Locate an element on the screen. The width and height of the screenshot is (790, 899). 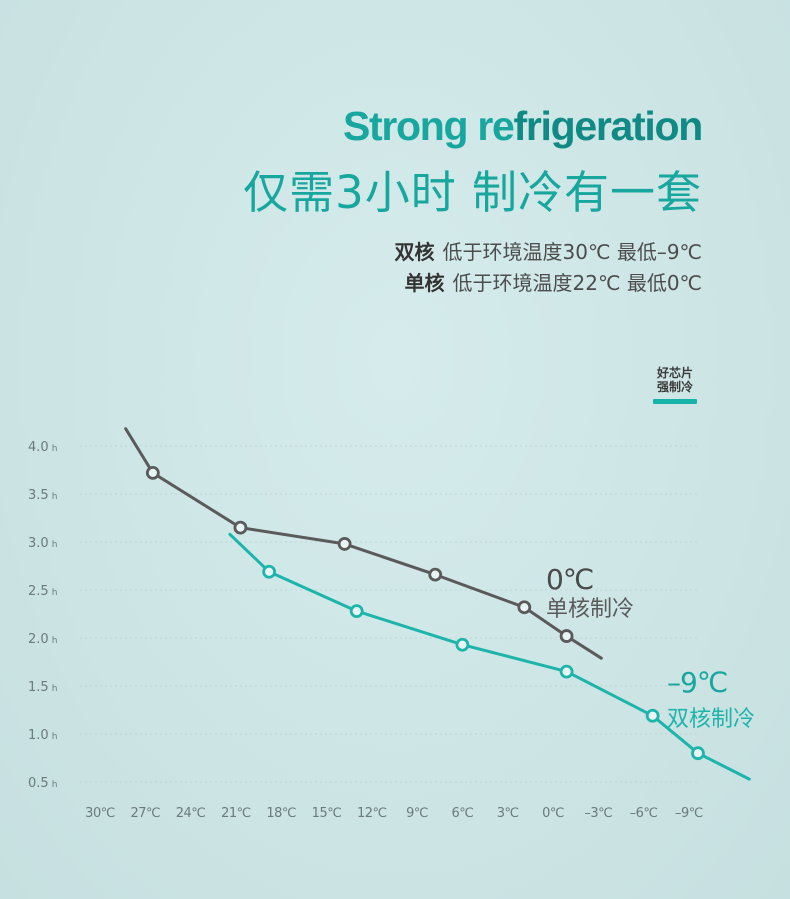
x-tick-label: 6℃ is located at coordinates (462, 813).